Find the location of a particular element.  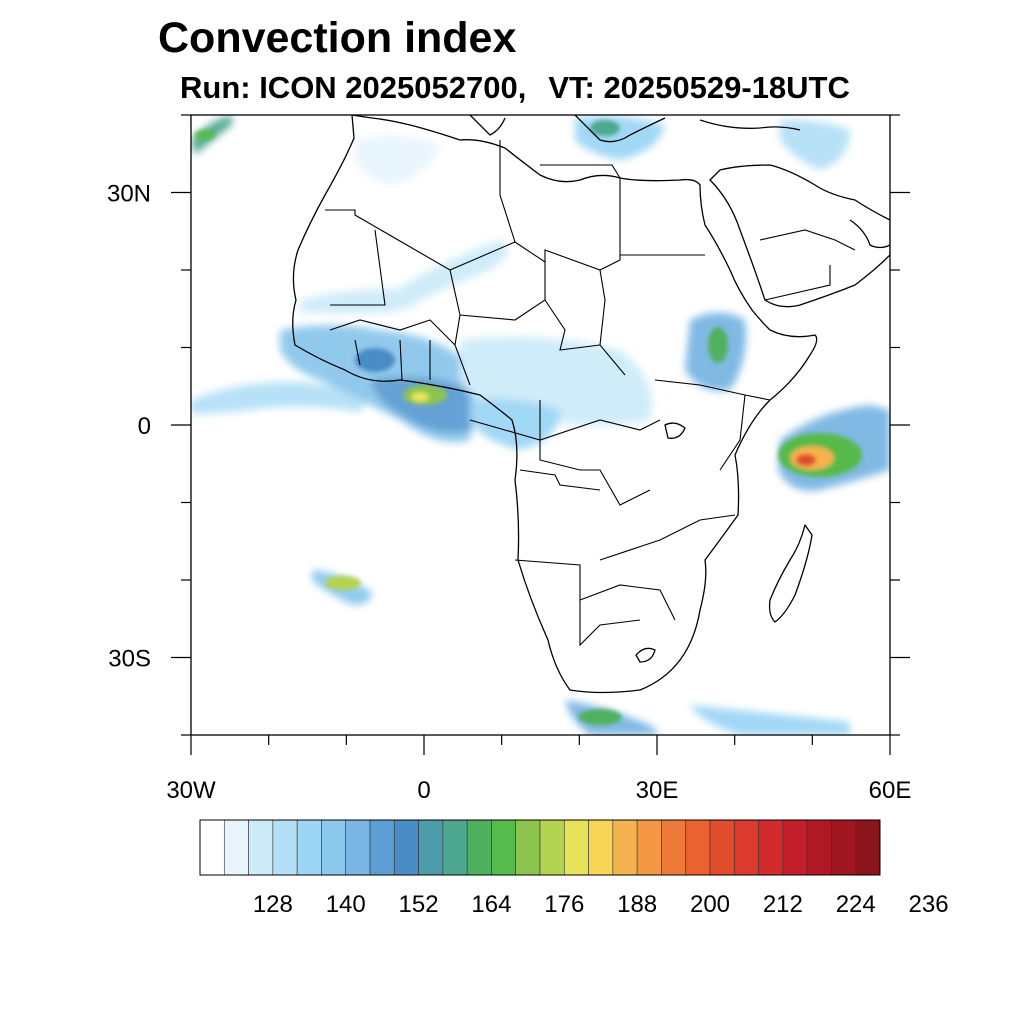

arabian-peninsula-coastline is located at coordinates (799, 236).